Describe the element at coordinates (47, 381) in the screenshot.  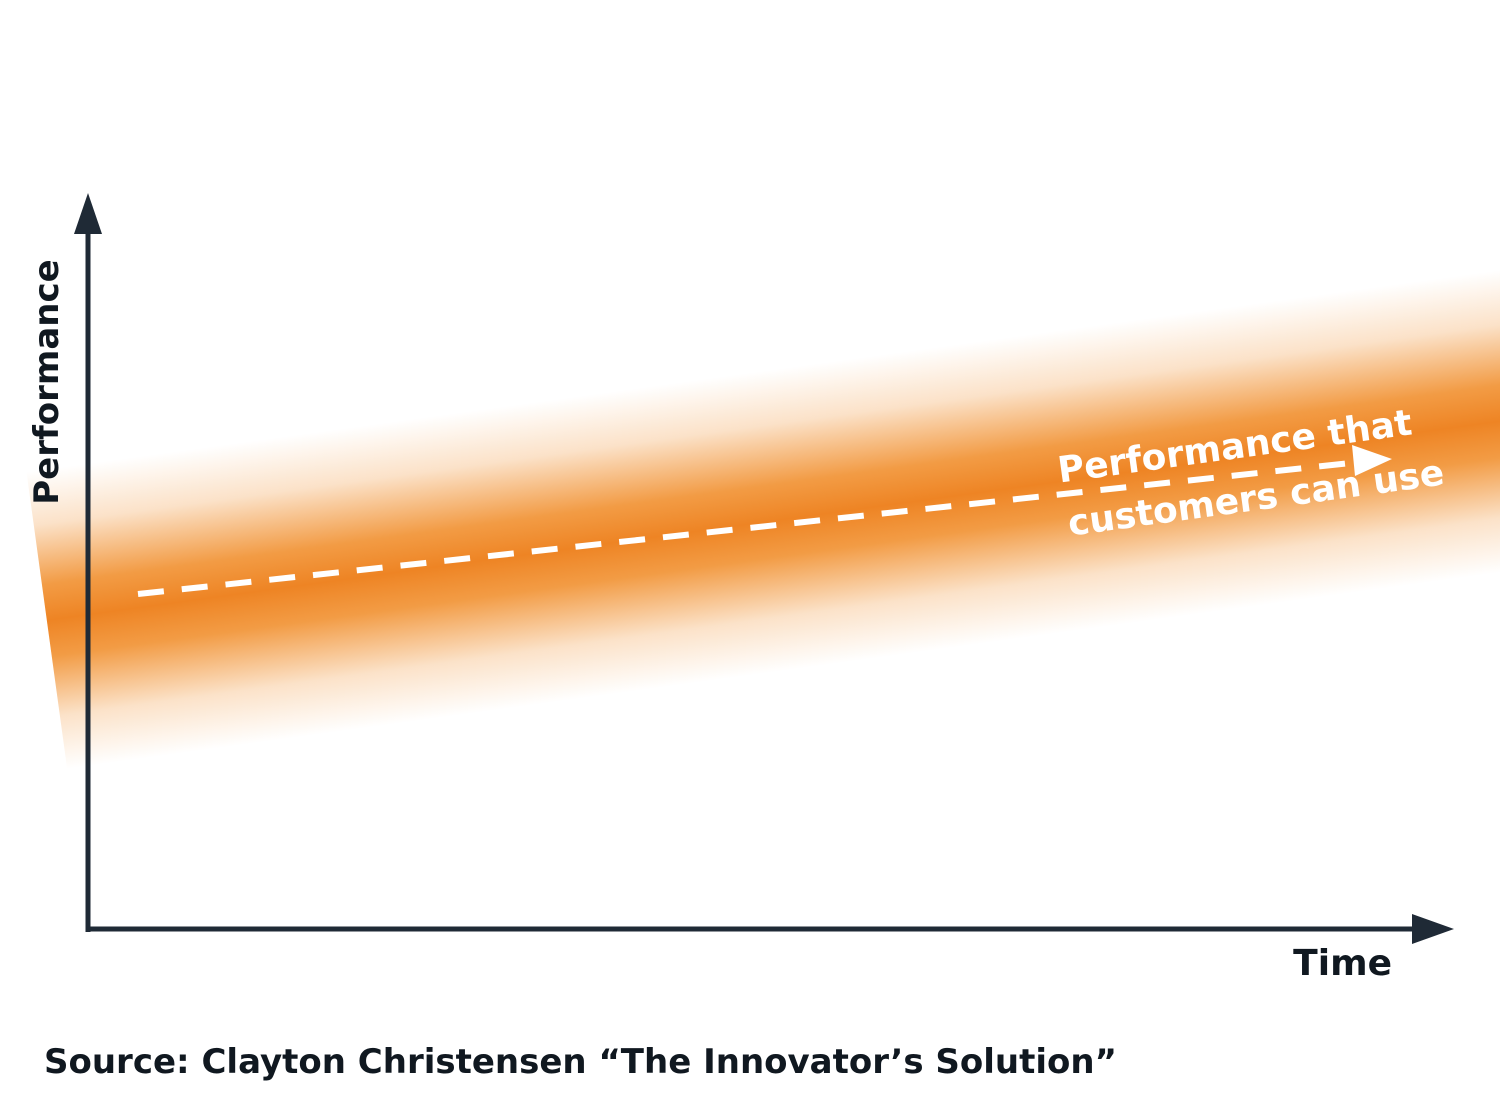
I see `y-axis-label: Performance` at that location.